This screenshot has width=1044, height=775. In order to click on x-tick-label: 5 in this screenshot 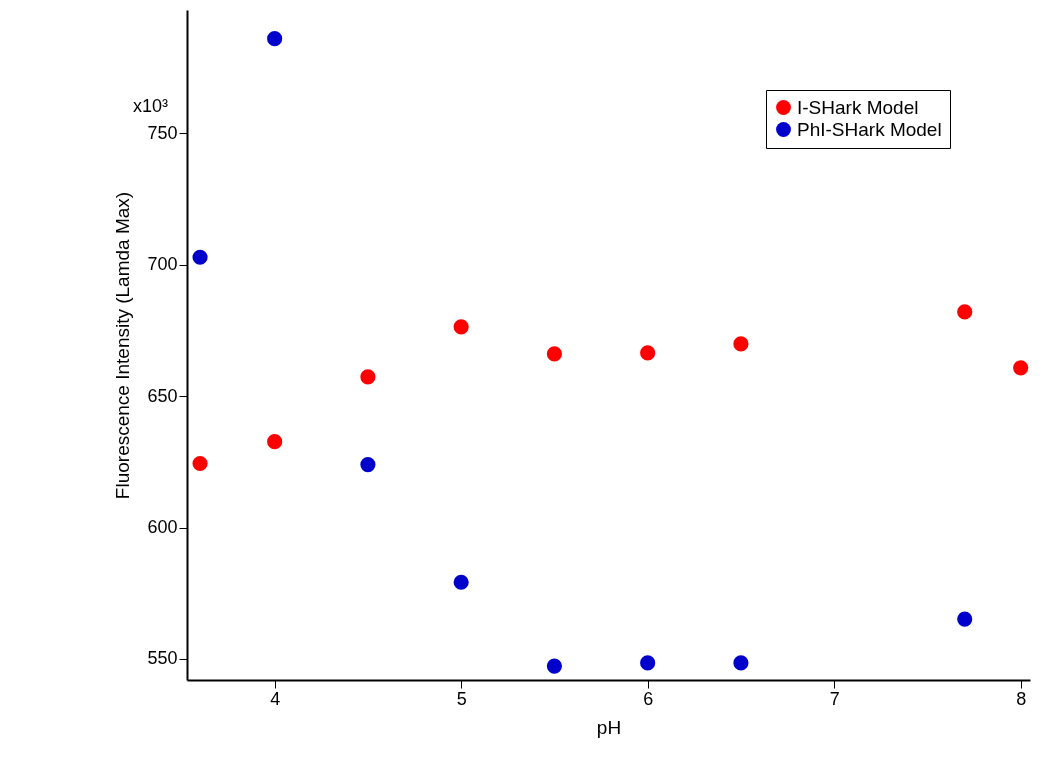, I will do `click(461, 698)`.